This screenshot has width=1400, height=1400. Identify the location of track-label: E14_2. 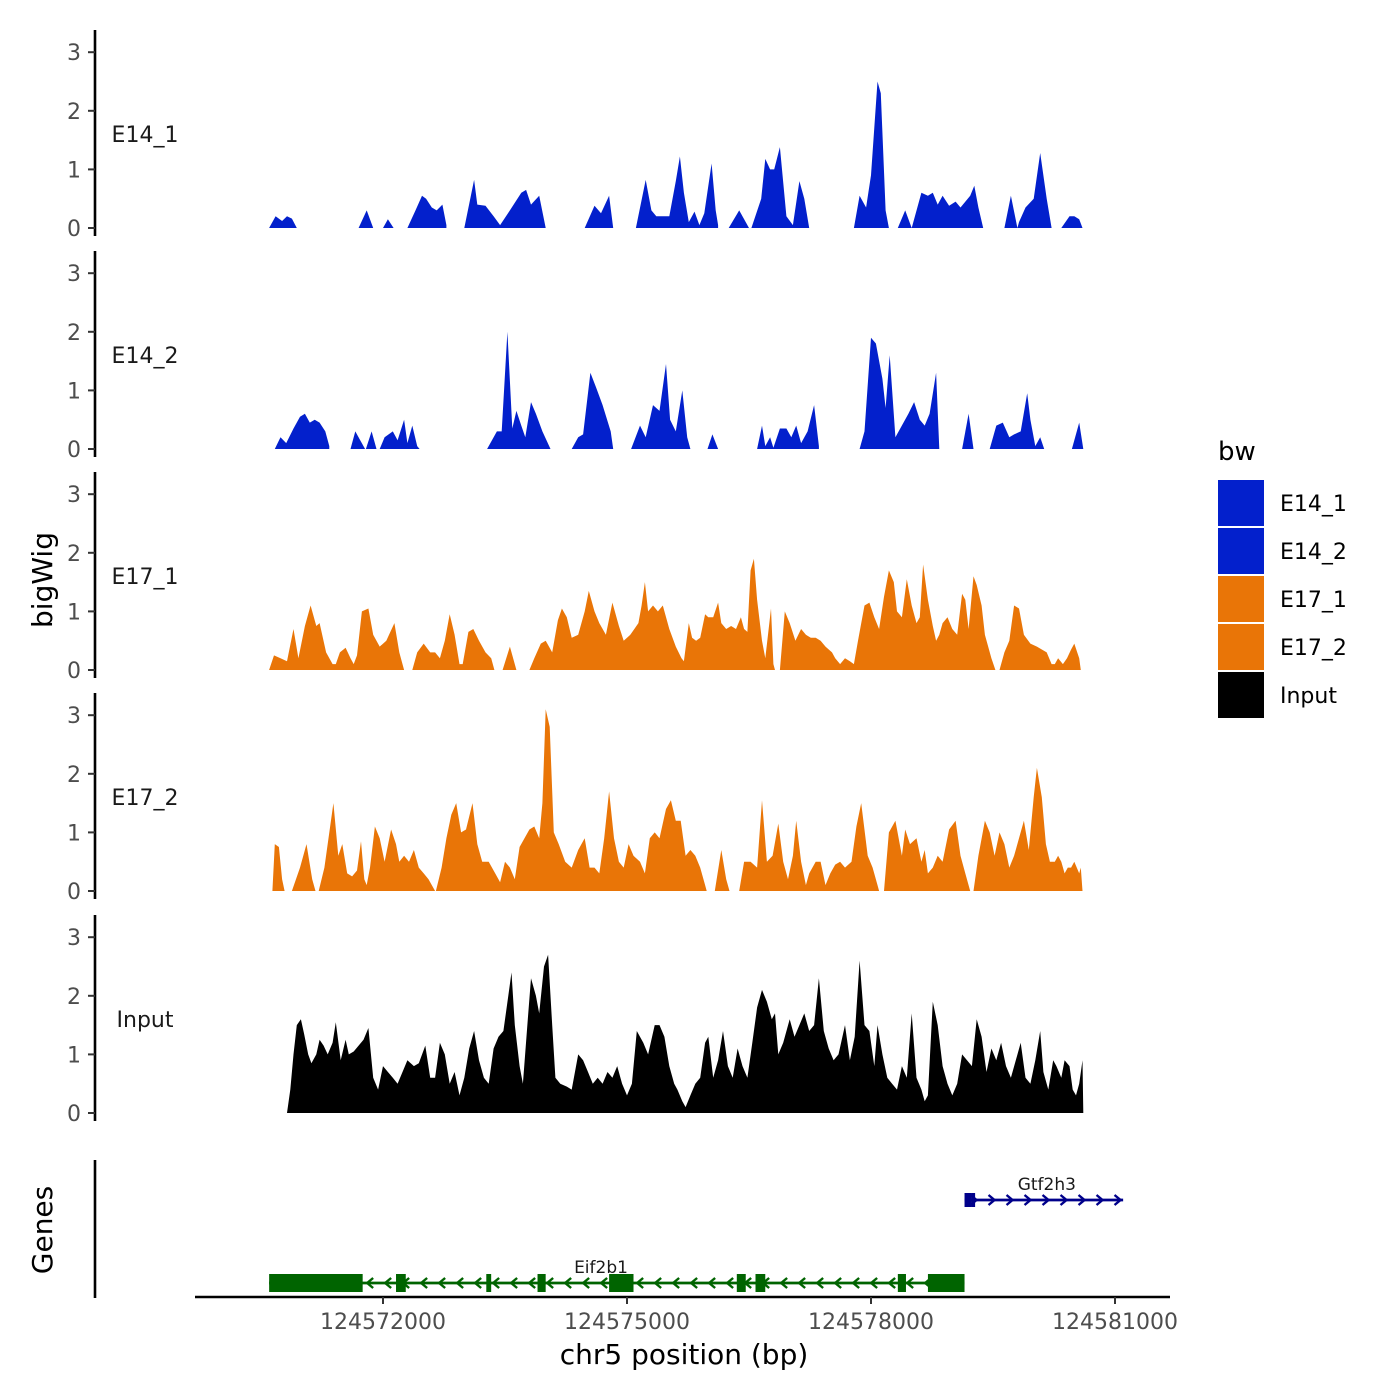
(145, 356).